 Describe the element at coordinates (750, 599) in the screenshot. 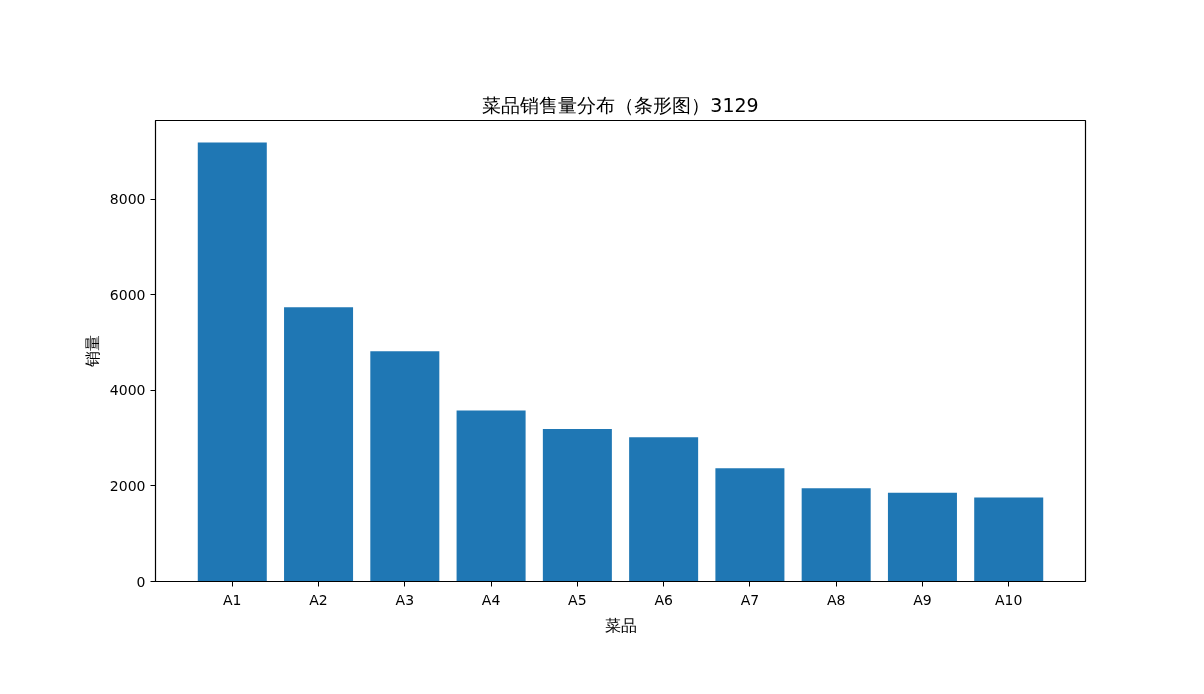

I see `x-tick-label: A7` at that location.